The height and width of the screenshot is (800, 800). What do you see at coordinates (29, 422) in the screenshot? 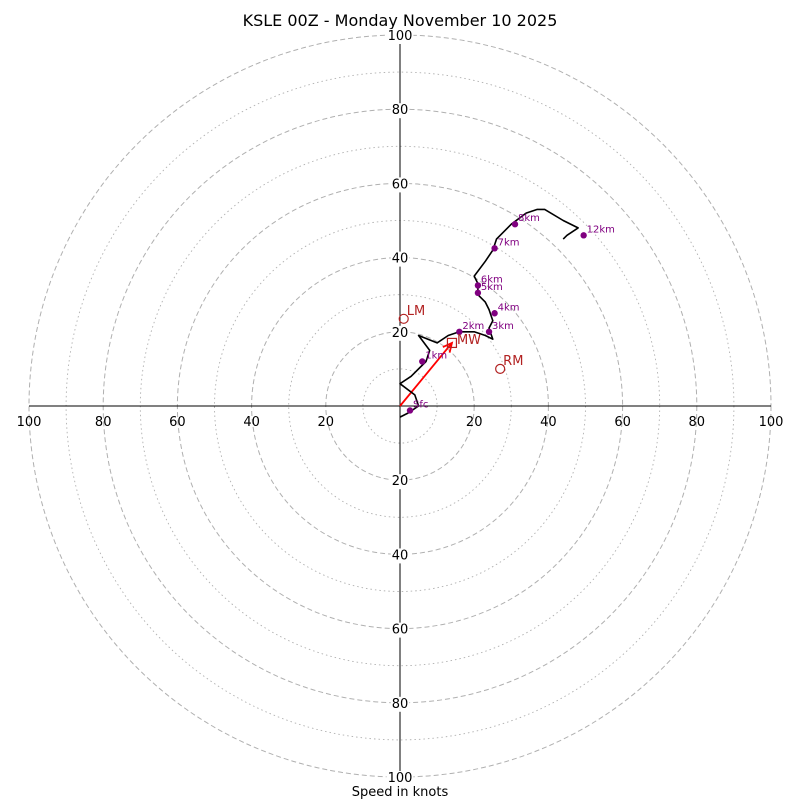
I see `tick-label-west-100: 100` at bounding box center [29, 422].